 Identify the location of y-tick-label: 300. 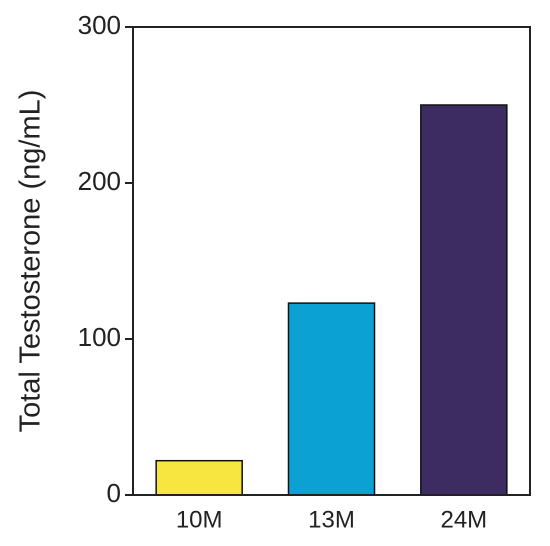
(99, 25).